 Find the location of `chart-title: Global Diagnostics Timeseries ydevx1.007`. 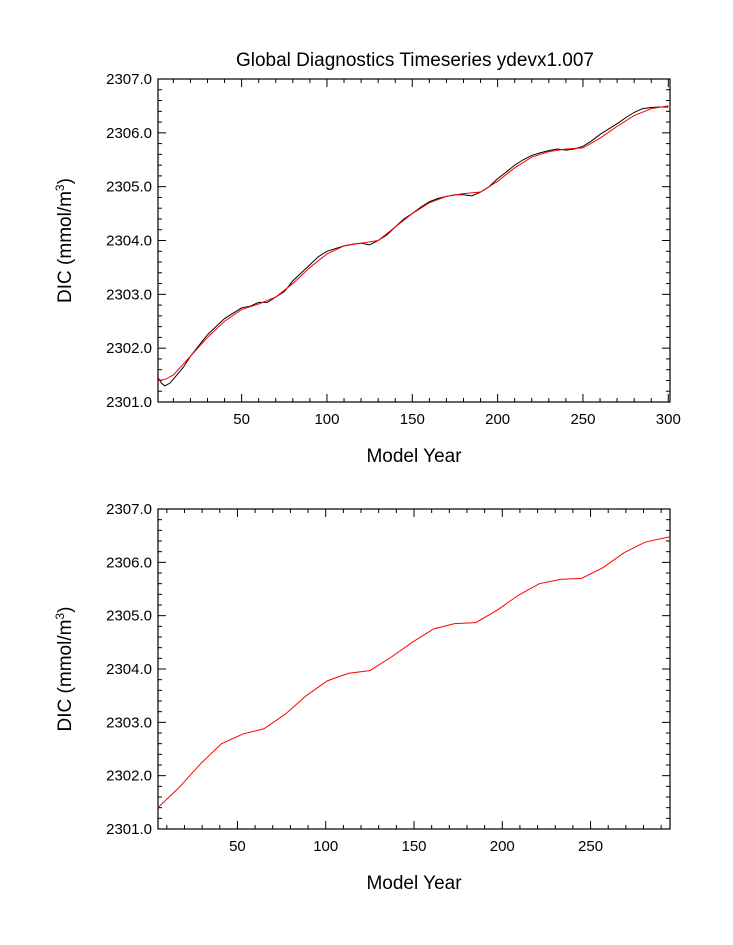

chart-title: Global Diagnostics Timeseries ydevx1.007 is located at coordinates (415, 60).